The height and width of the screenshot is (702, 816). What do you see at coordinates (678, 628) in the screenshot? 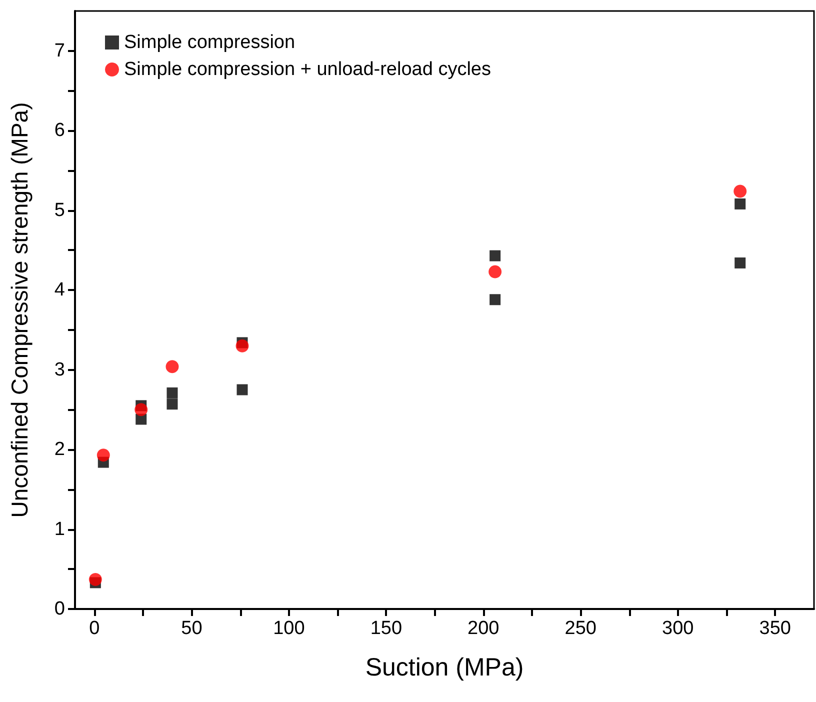
I see `x-tick-label: 300` at bounding box center [678, 628].